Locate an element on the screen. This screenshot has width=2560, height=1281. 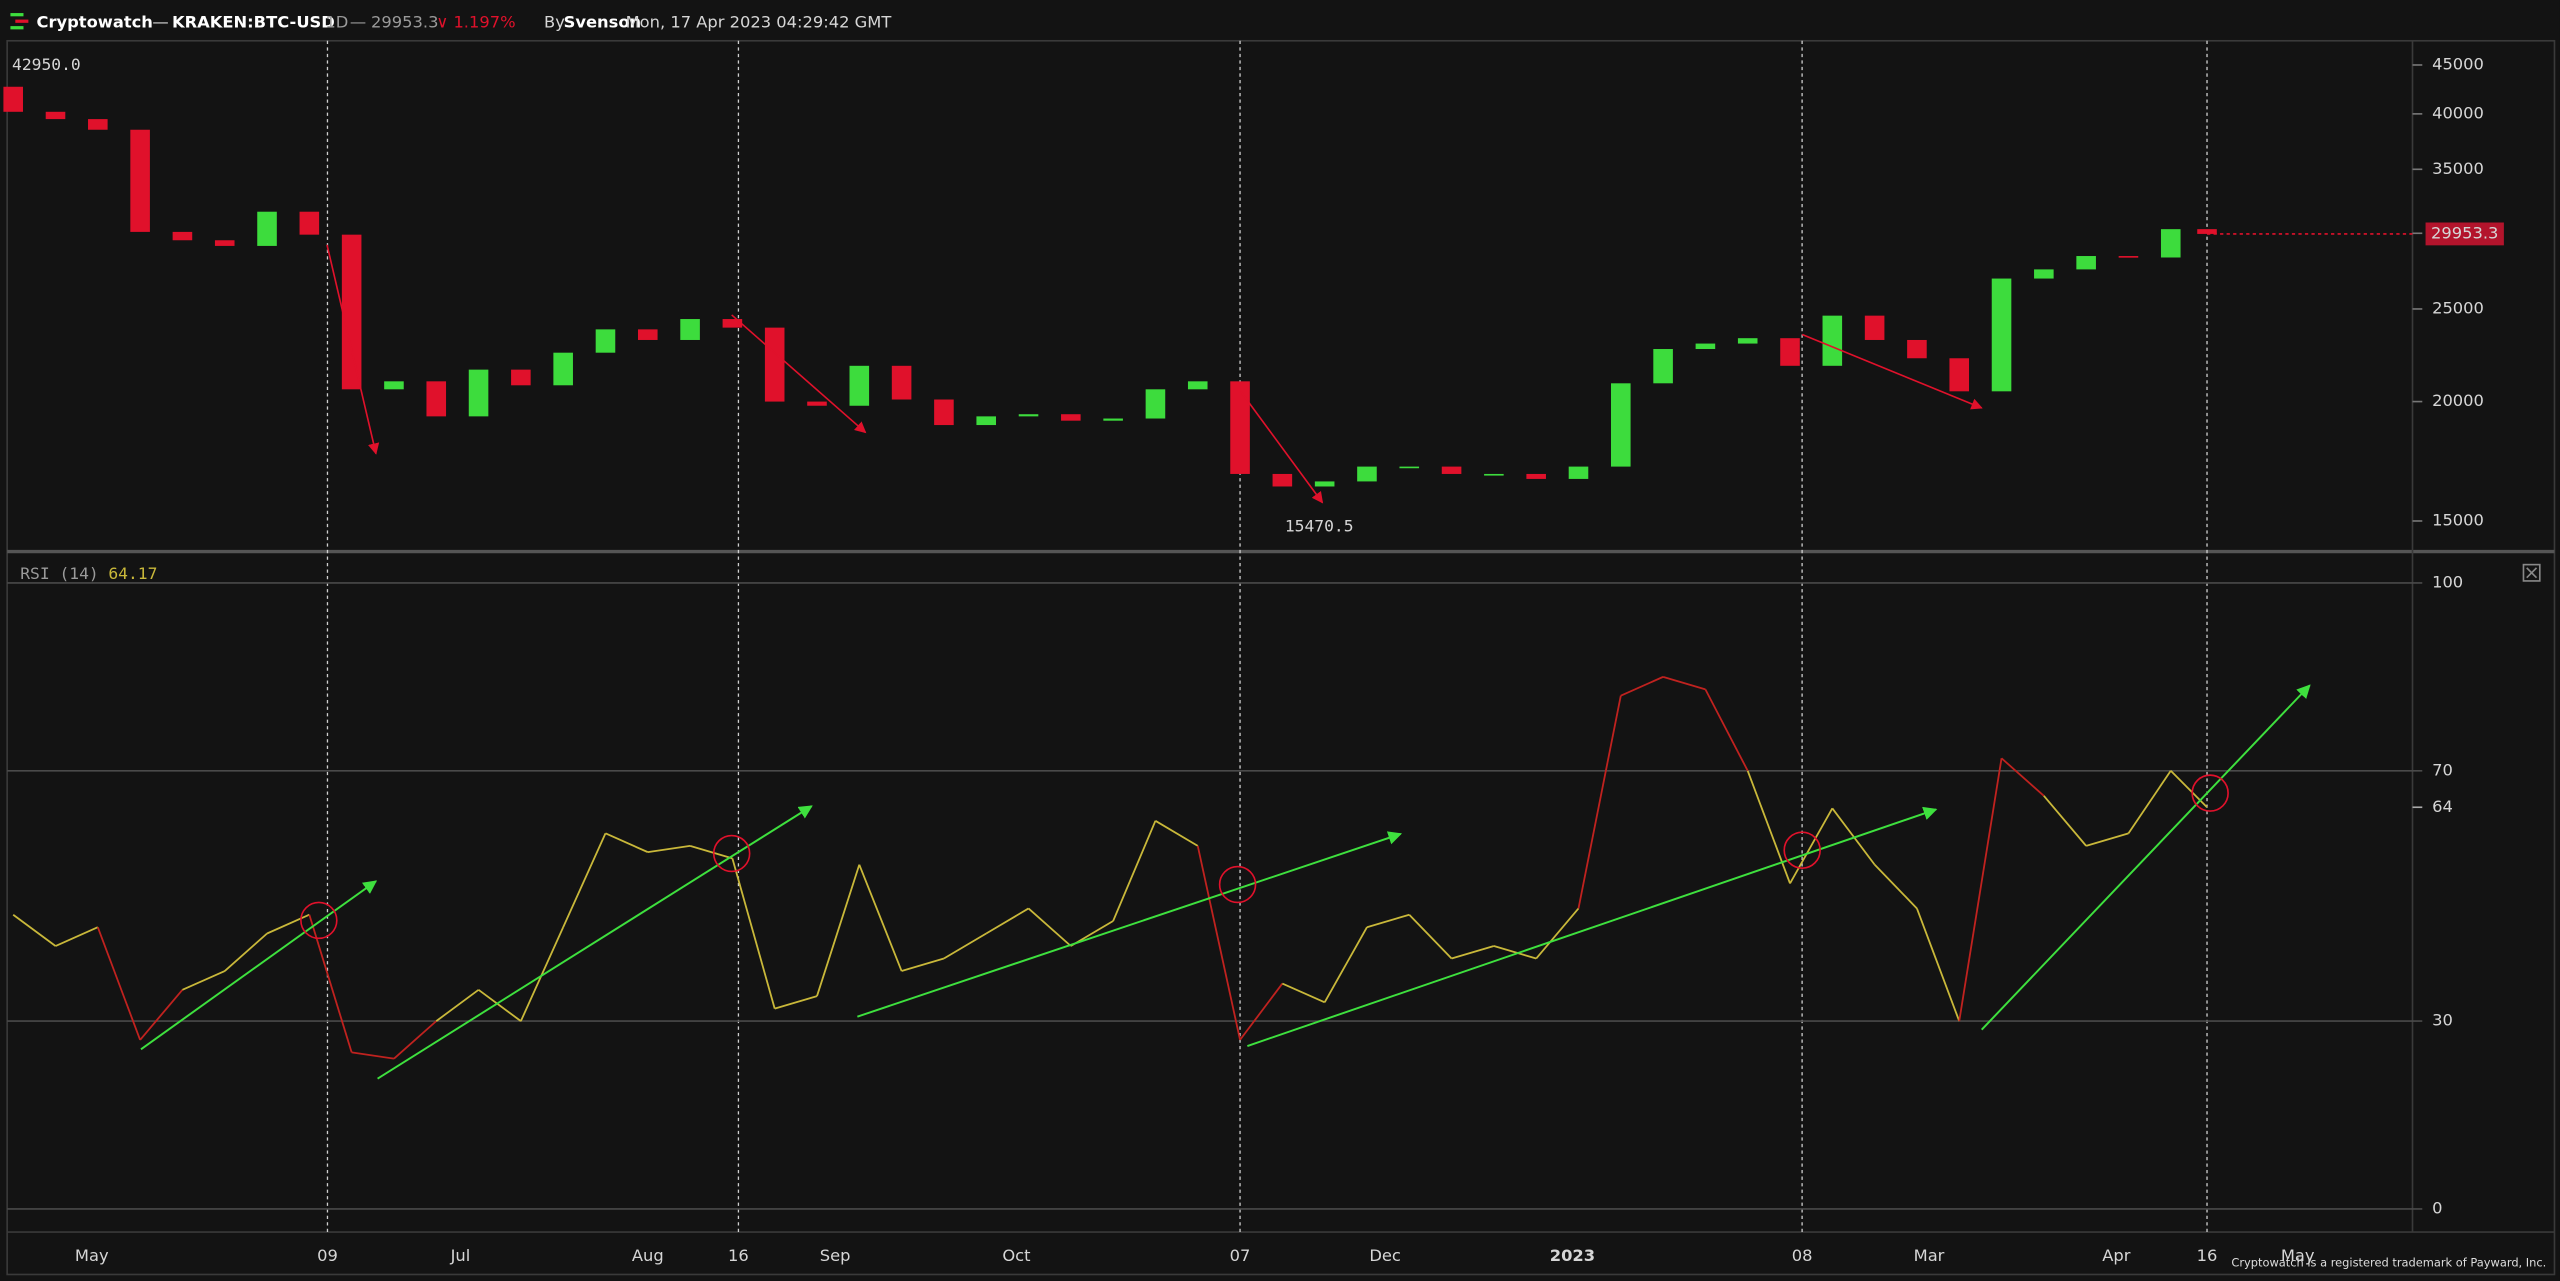
y-tick-label: 70 is located at coordinates (2442, 769).